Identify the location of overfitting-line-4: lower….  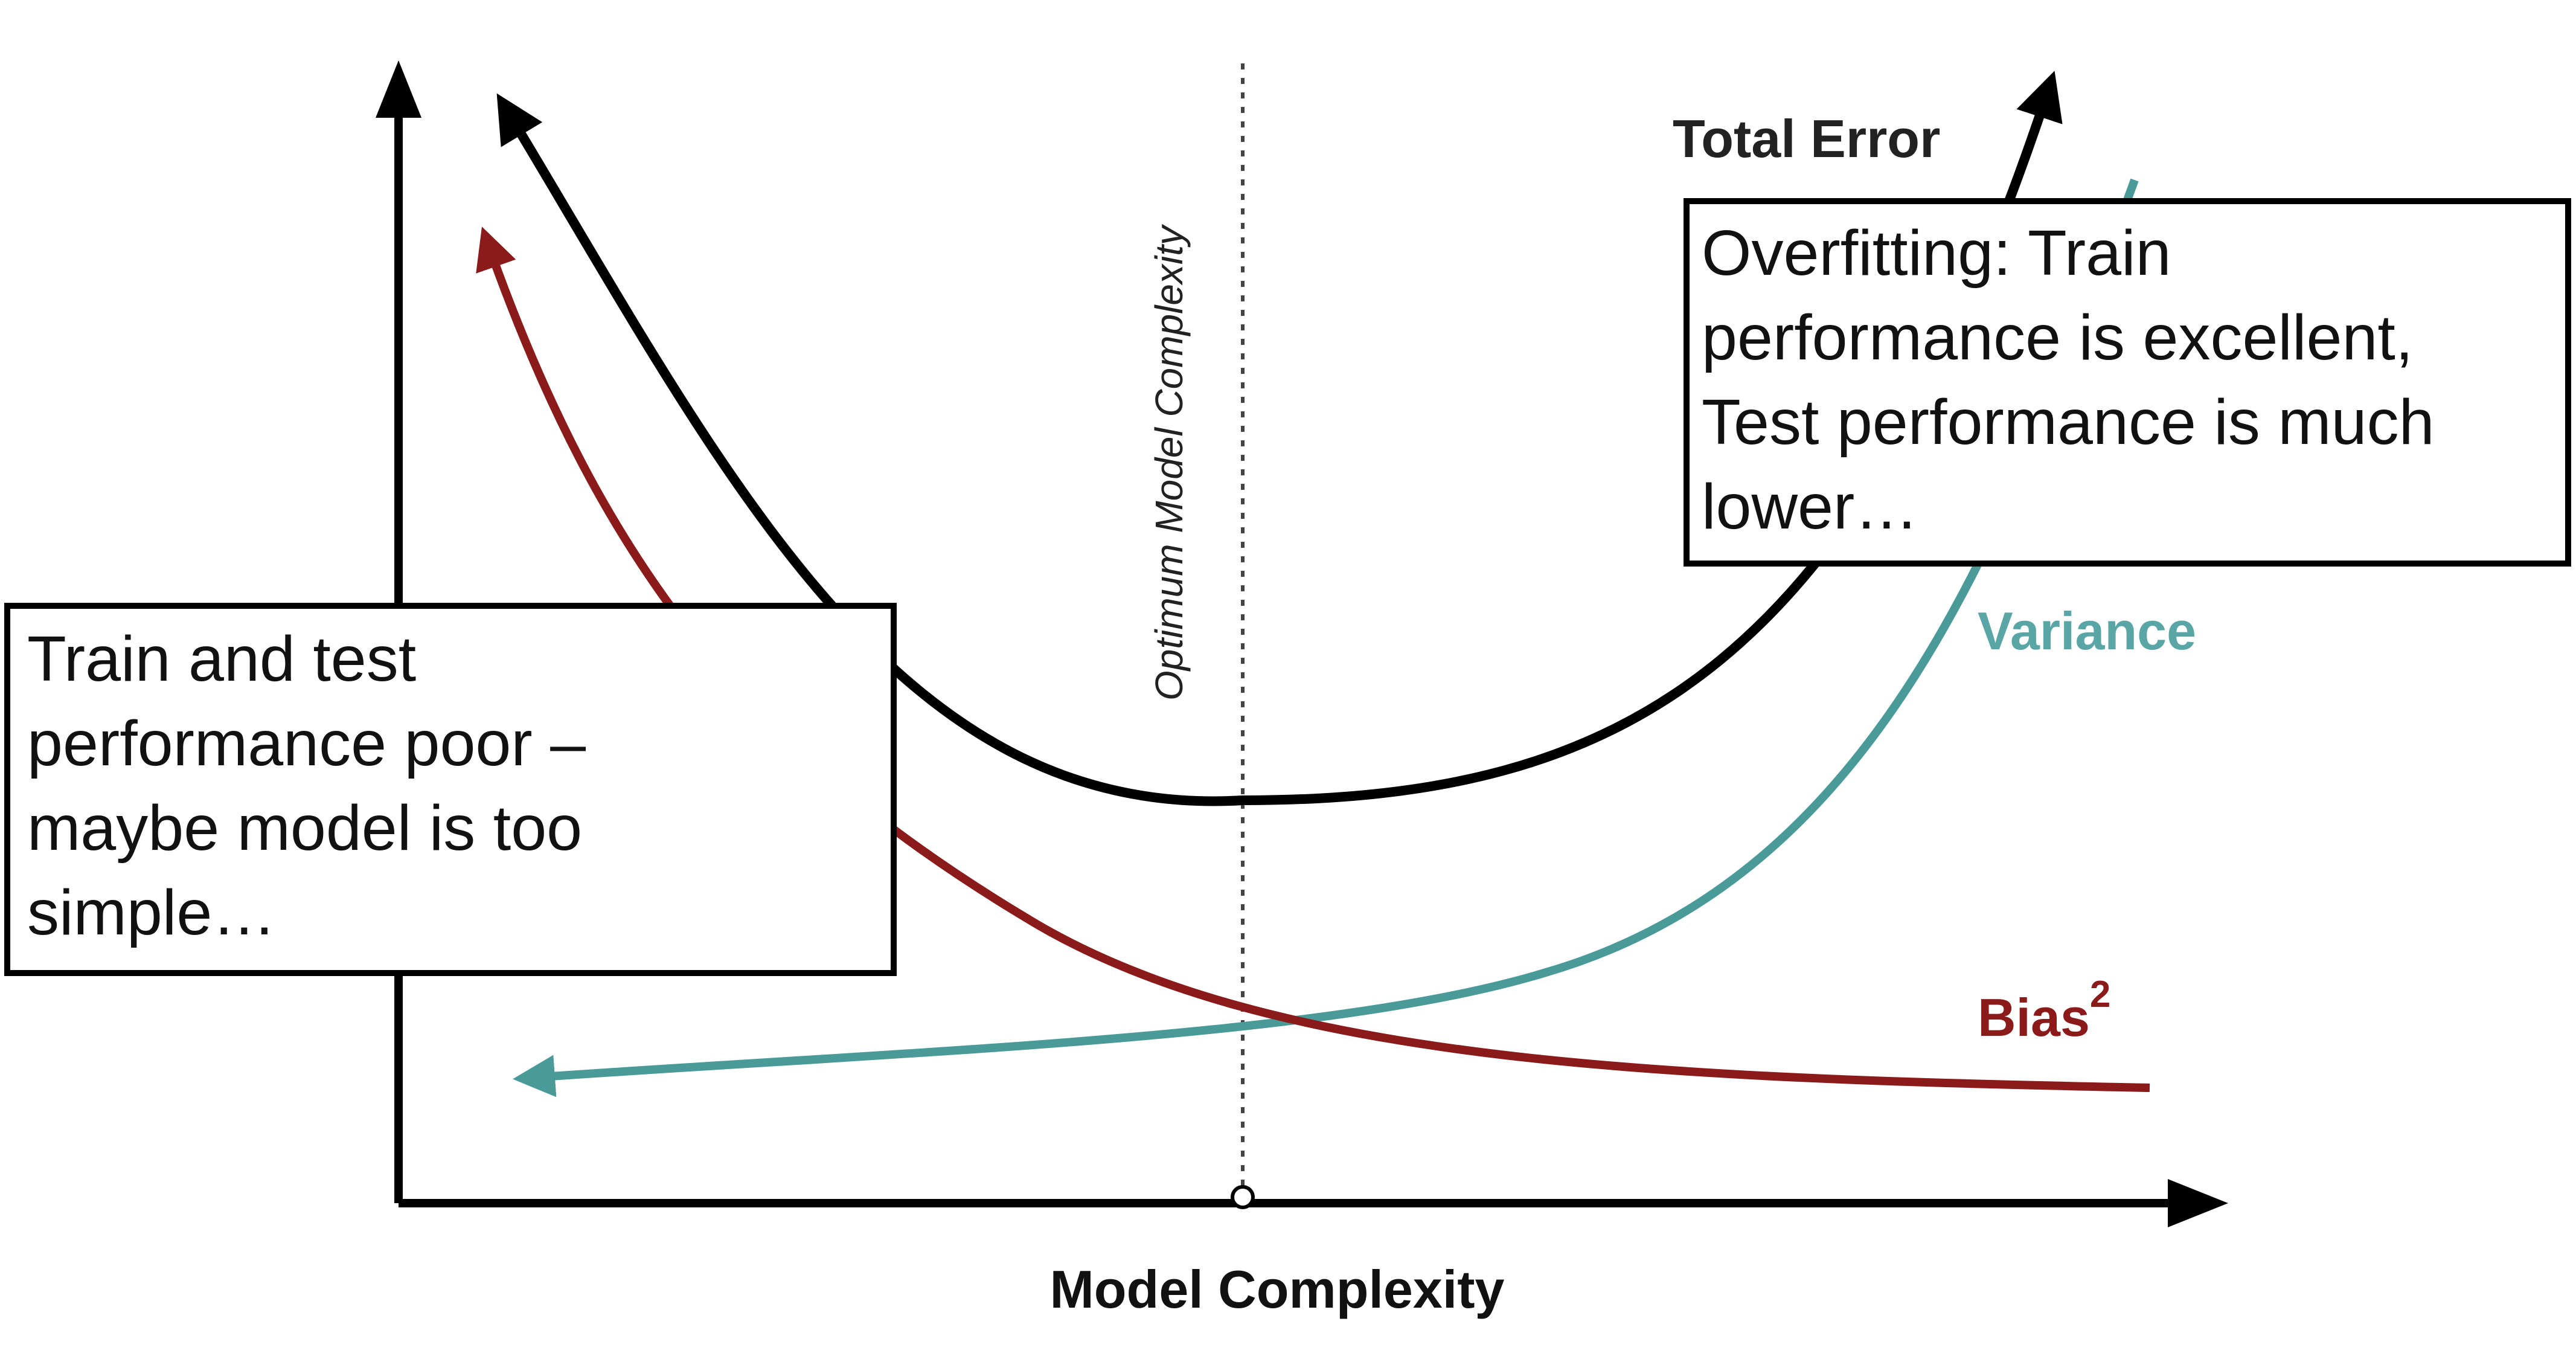
(1810, 506).